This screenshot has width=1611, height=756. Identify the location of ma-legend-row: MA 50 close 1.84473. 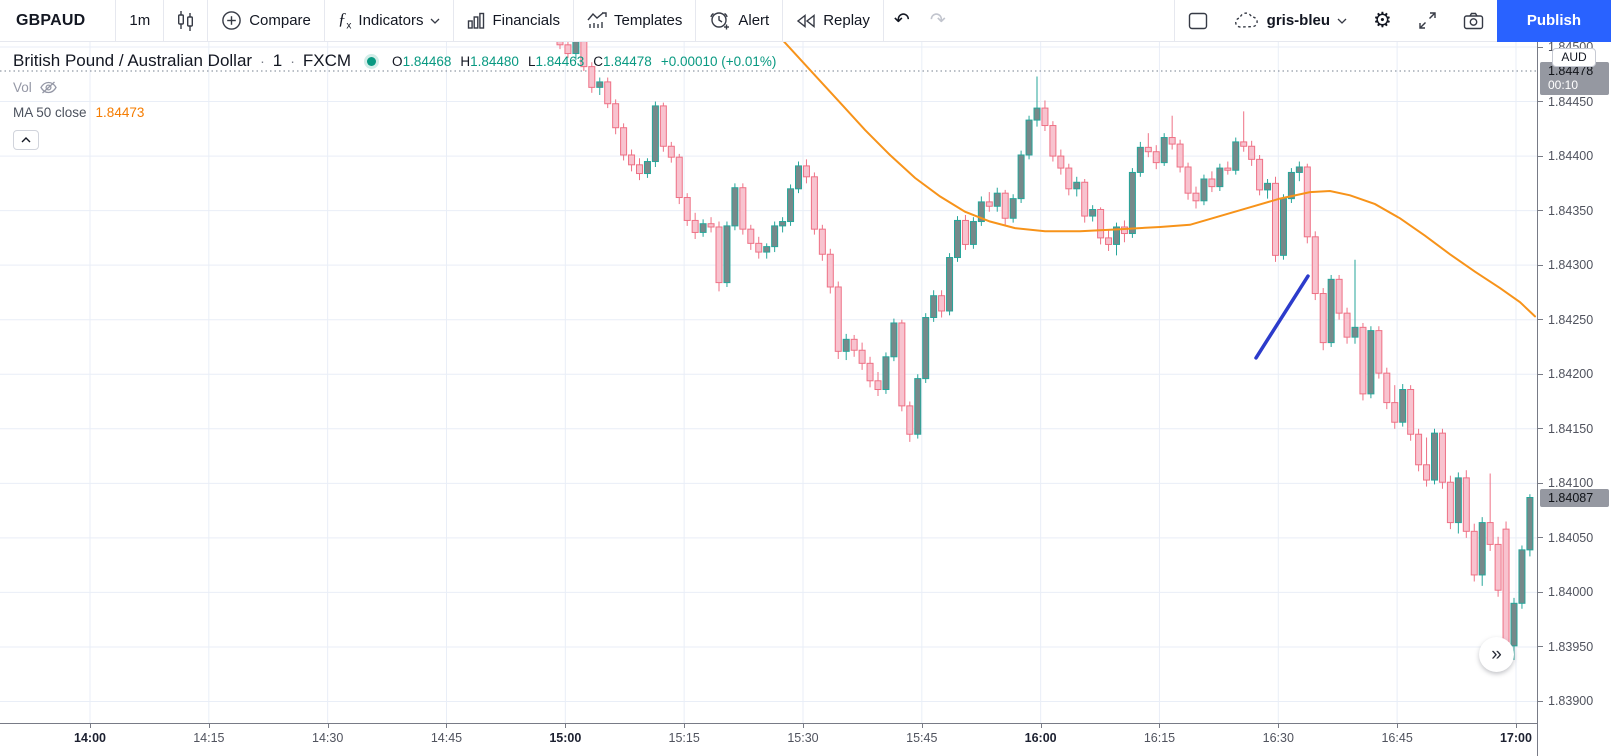
(394, 112).